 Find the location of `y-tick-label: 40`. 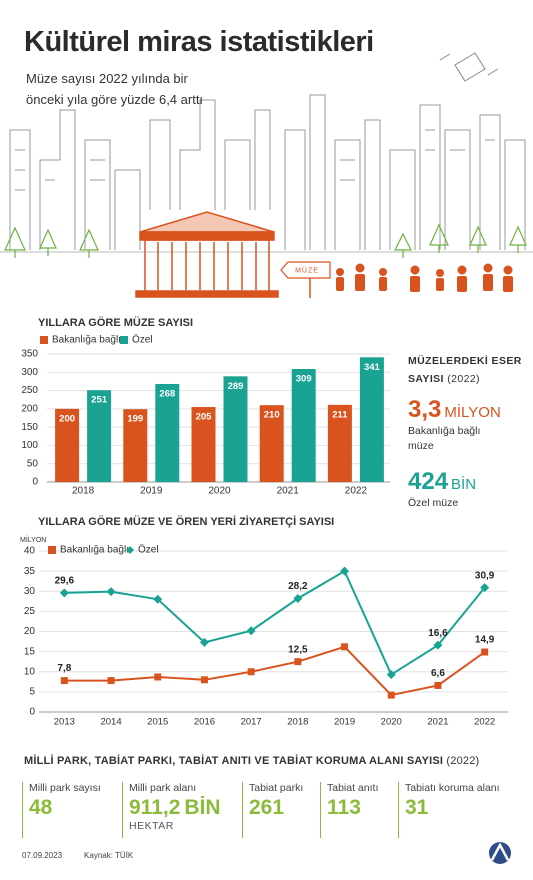

y-tick-label: 40 is located at coordinates (30, 551).